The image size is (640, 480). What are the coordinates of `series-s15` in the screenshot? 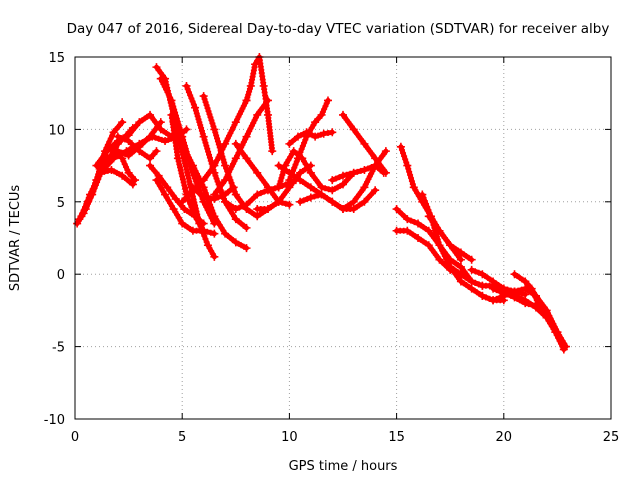 It's located at (216, 156).